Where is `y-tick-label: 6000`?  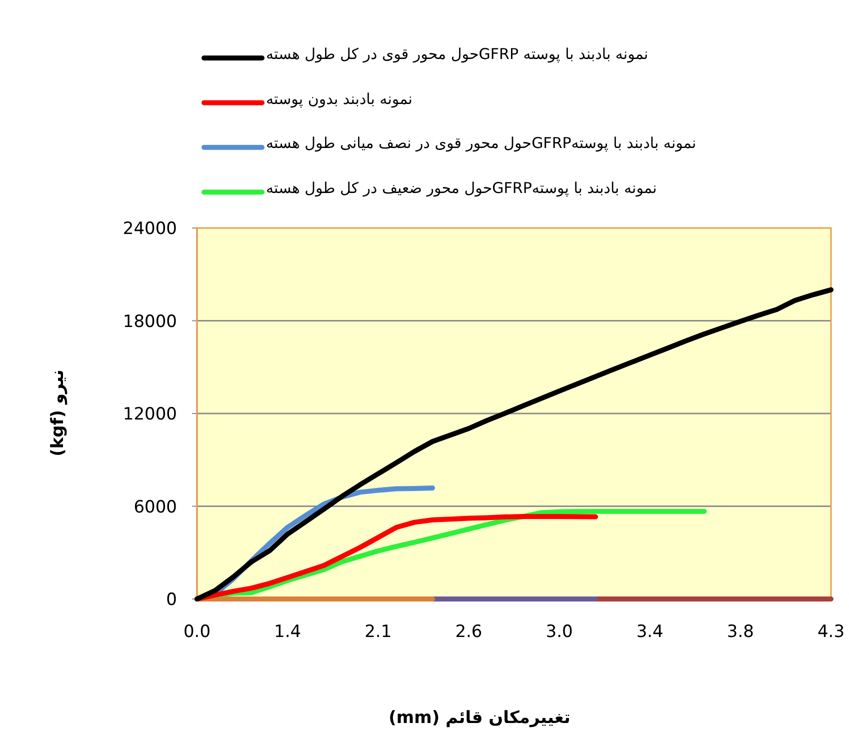 y-tick-label: 6000 is located at coordinates (155, 507).